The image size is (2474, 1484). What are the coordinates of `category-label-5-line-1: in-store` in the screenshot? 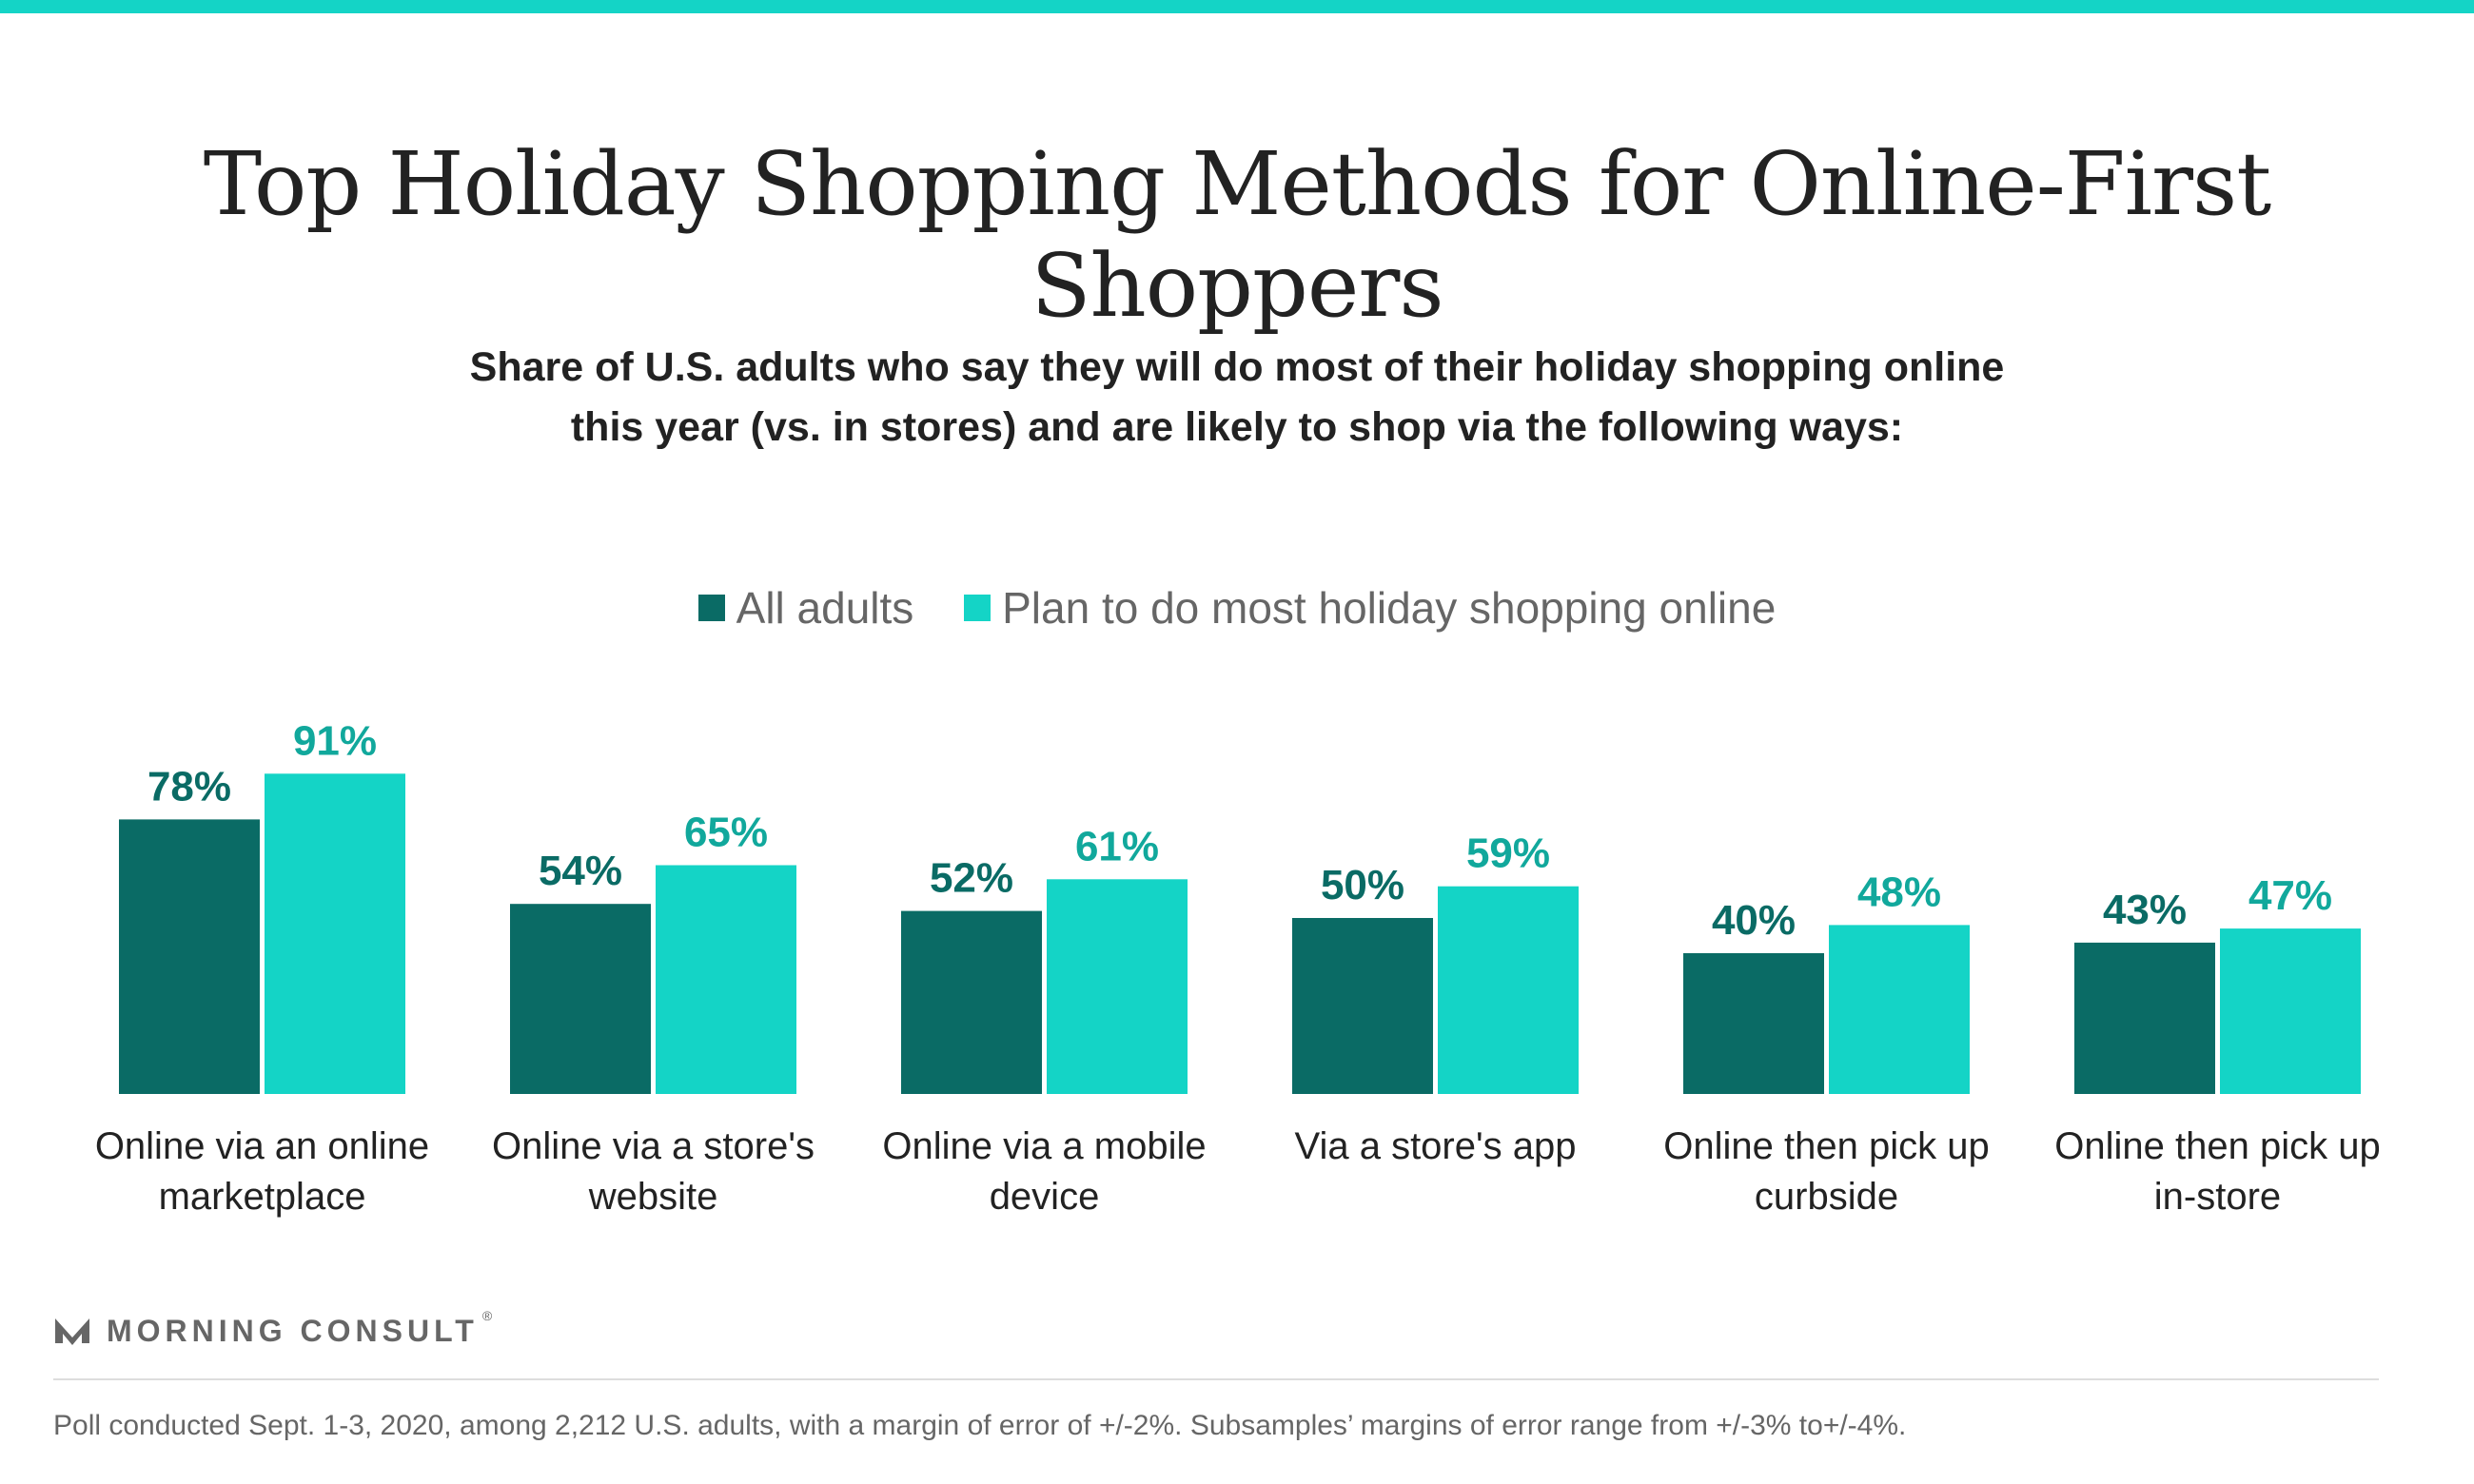 It's located at (2217, 1197).